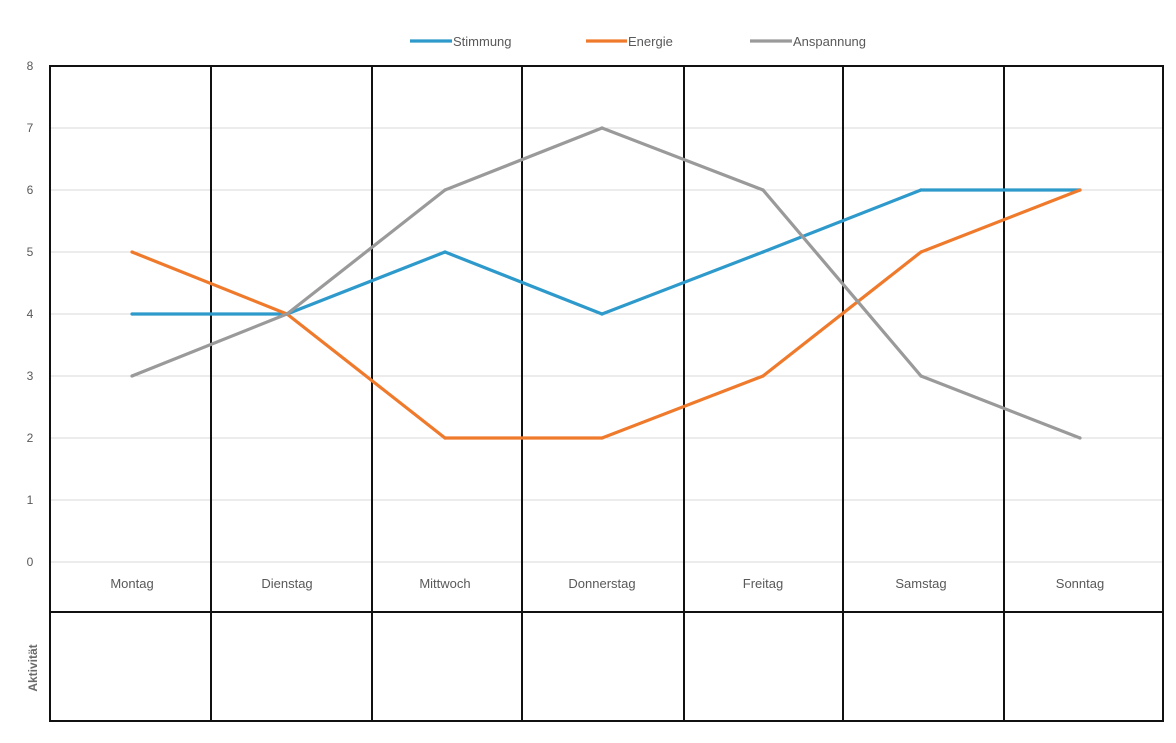 This screenshot has height=743, width=1176. Describe the element at coordinates (482, 41) in the screenshot. I see `legend-label: Stimmung` at that location.